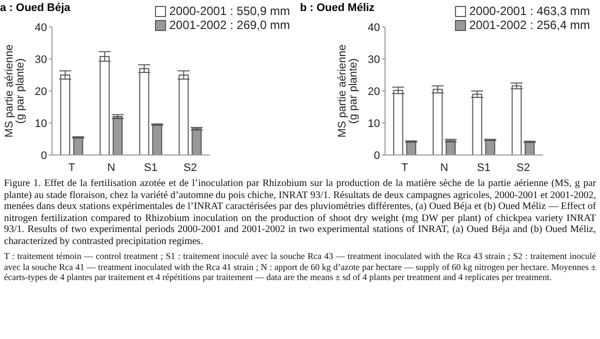 This screenshot has width=600, height=339. What do you see at coordinates (229, 25) in the screenshot?
I see `legend-label: 2001-2002 : 269,0 mm` at bounding box center [229, 25].